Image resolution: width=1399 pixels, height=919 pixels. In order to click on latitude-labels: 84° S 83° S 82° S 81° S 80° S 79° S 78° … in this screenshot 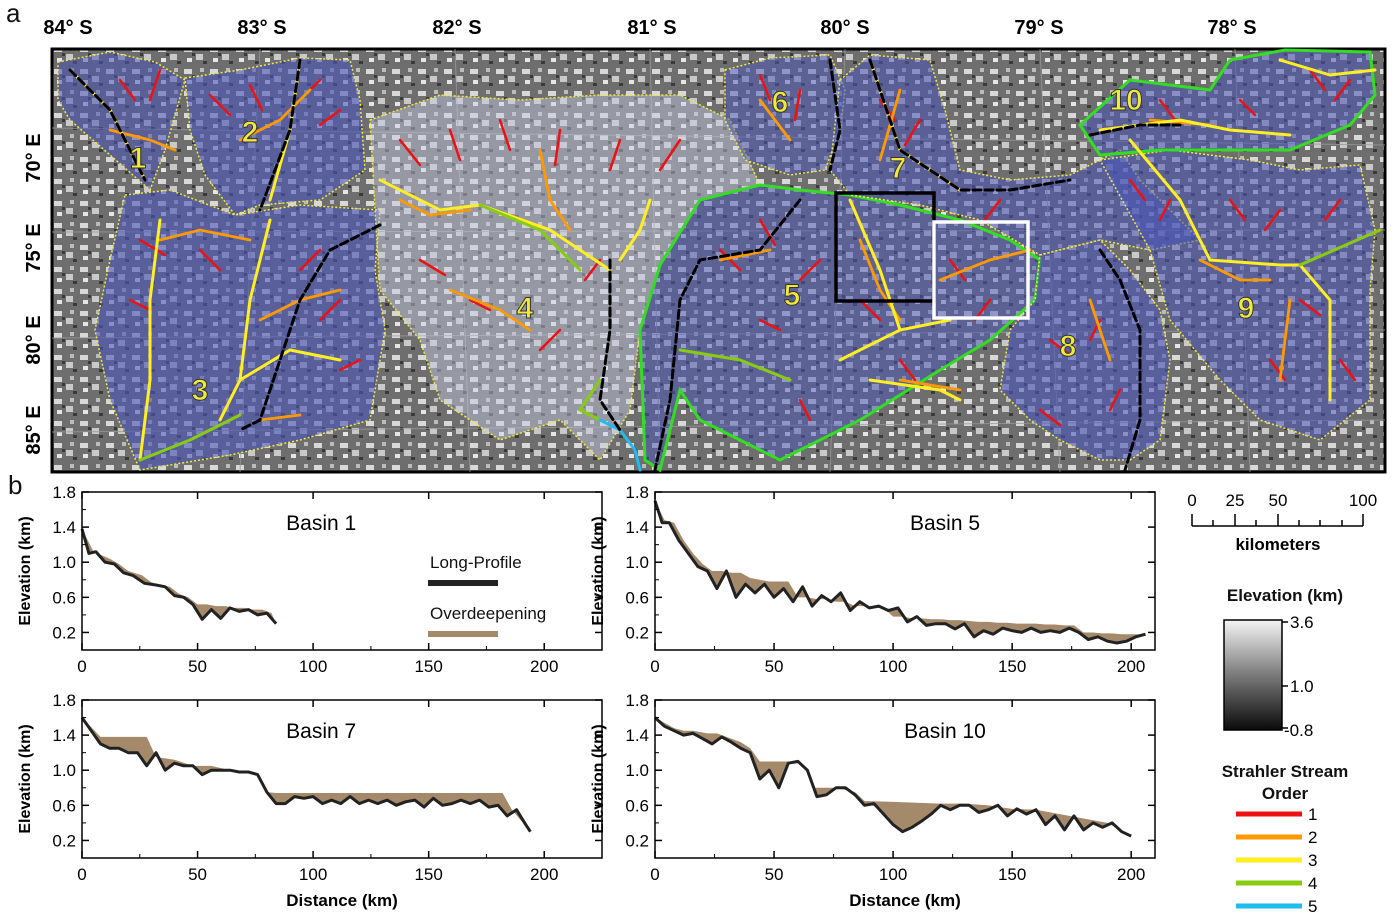, I will do `click(649, 28)`.